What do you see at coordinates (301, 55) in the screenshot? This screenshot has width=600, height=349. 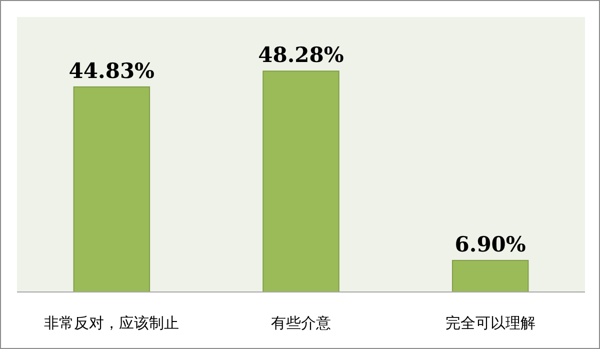 I see `data-label: 48.28%` at bounding box center [301, 55].